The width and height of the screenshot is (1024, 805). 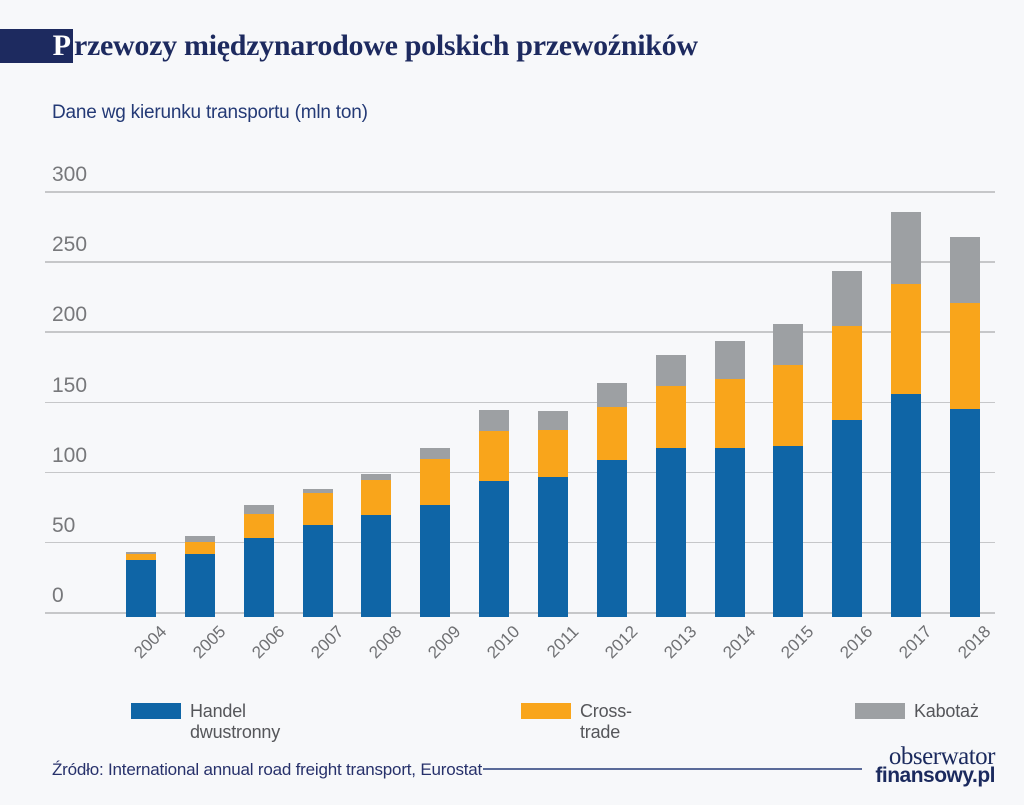 What do you see at coordinates (670, 371) in the screenshot?
I see `bar-2013-segment-kabota-` at bounding box center [670, 371].